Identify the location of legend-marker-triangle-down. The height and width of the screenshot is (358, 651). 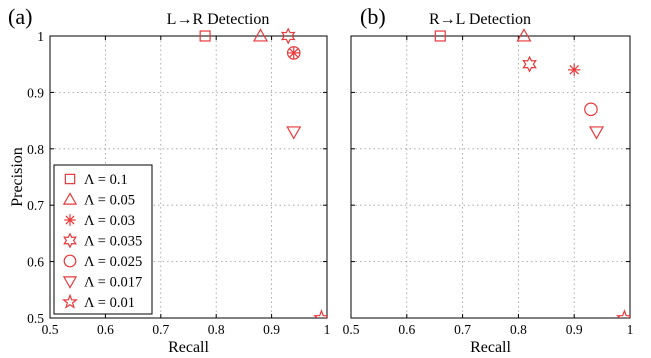
(70, 282).